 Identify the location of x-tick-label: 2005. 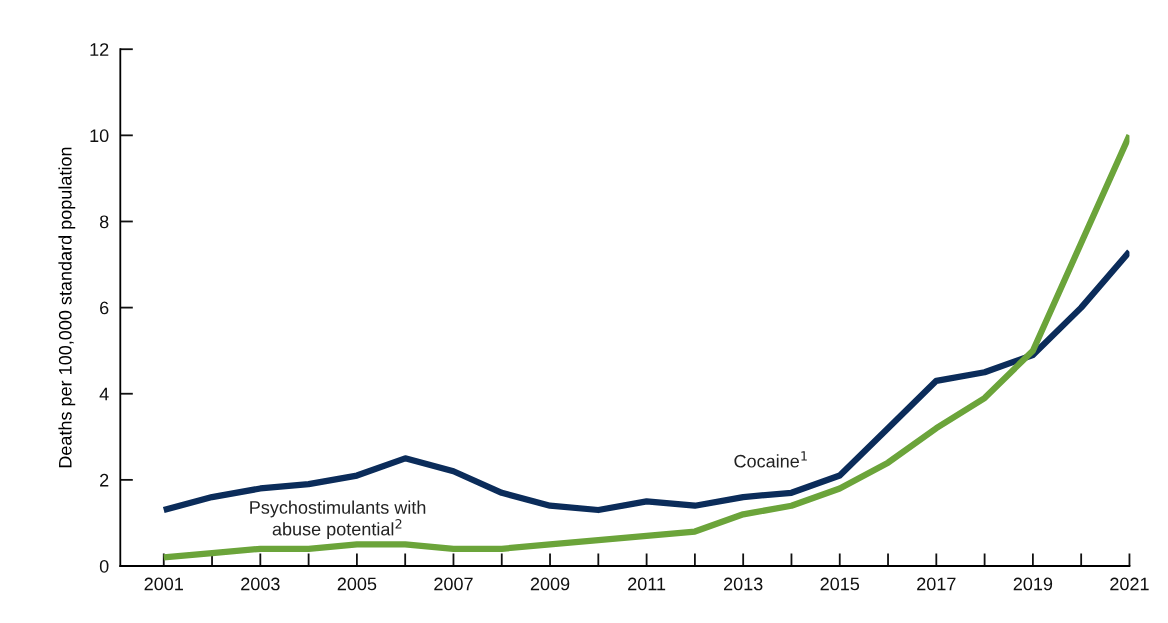
(357, 584).